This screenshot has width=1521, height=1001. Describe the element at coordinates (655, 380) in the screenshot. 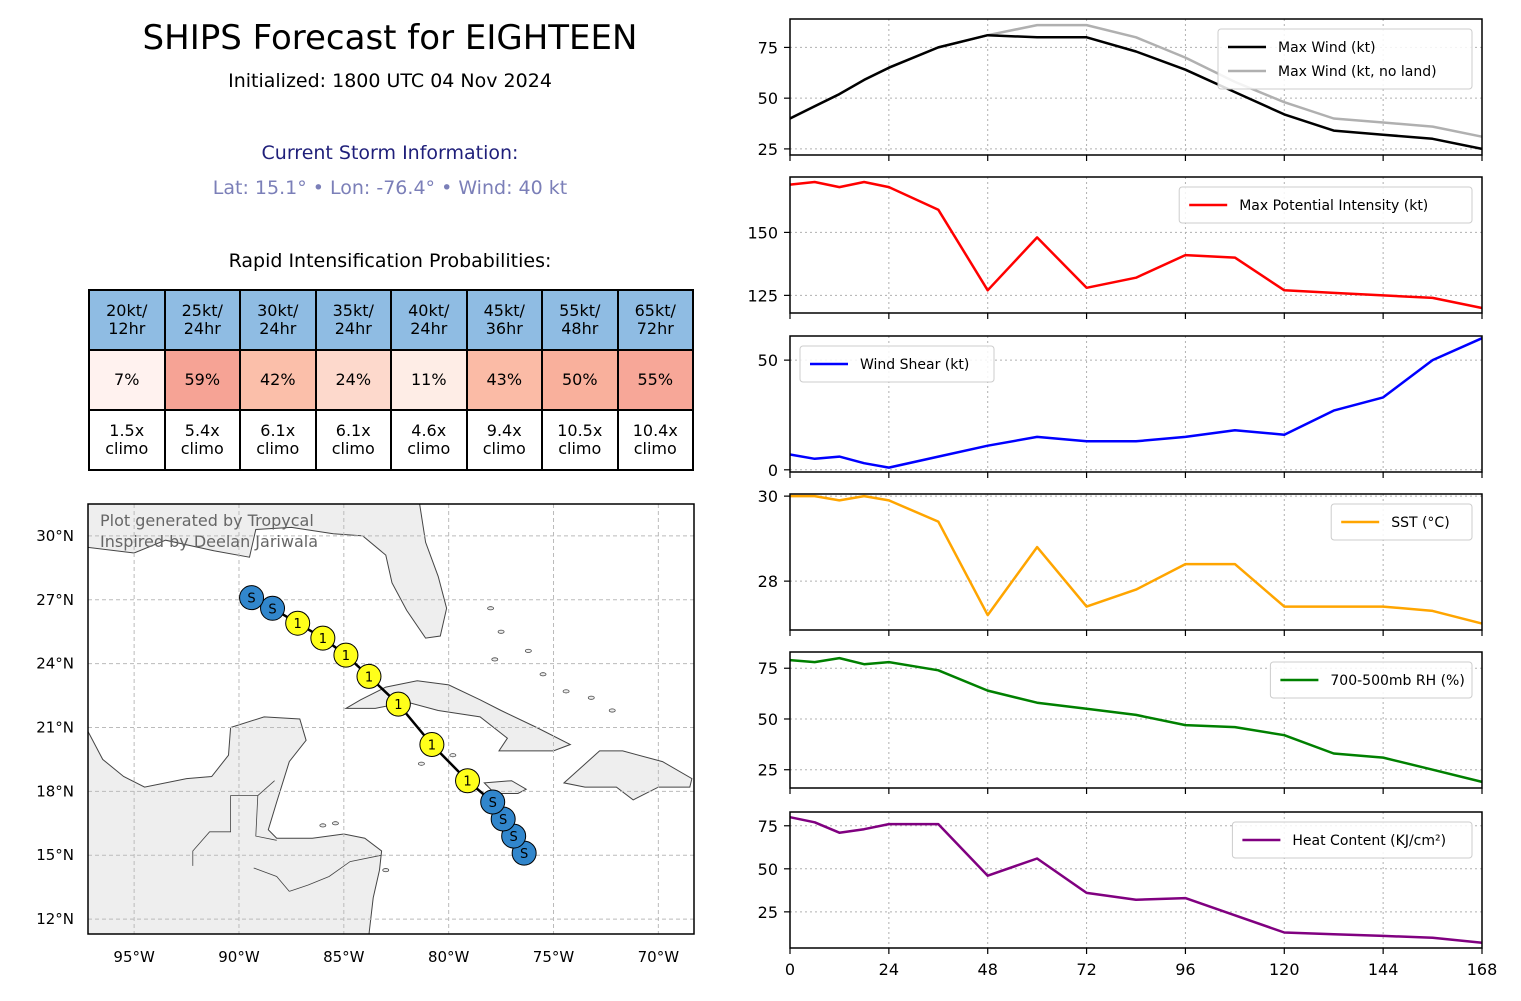

I see `ri-probability-cell: 55%` at that location.